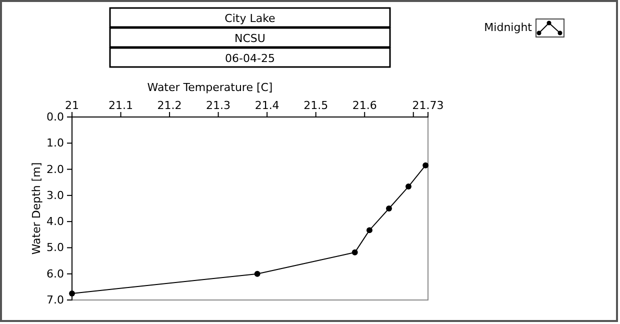 Image resolution: width=620 pixels, height=324 pixels. What do you see at coordinates (169, 105) in the screenshot?
I see `x-tick-label: 21.2` at bounding box center [169, 105].